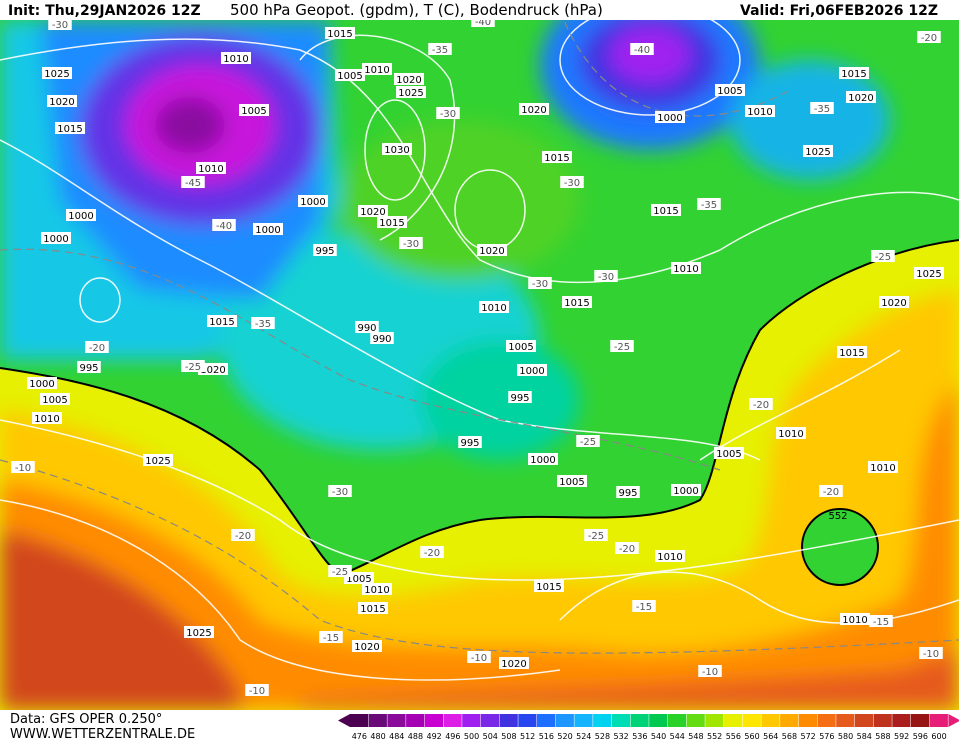  Describe the element at coordinates (695, 736) in the screenshot. I see `scale-label: 548` at that location.